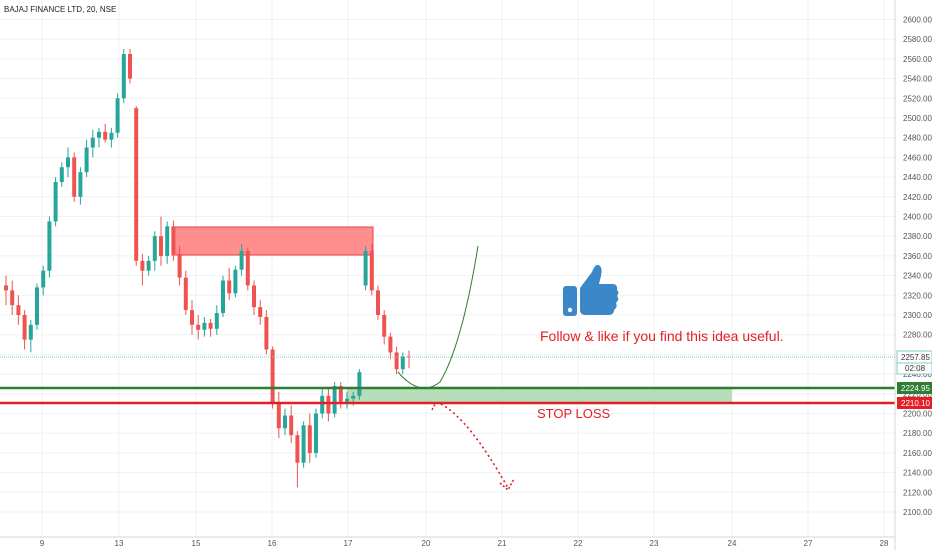 The width and height of the screenshot is (932, 550). Describe the element at coordinates (884, 543) in the screenshot. I see `time-tick-label: 28` at that location.